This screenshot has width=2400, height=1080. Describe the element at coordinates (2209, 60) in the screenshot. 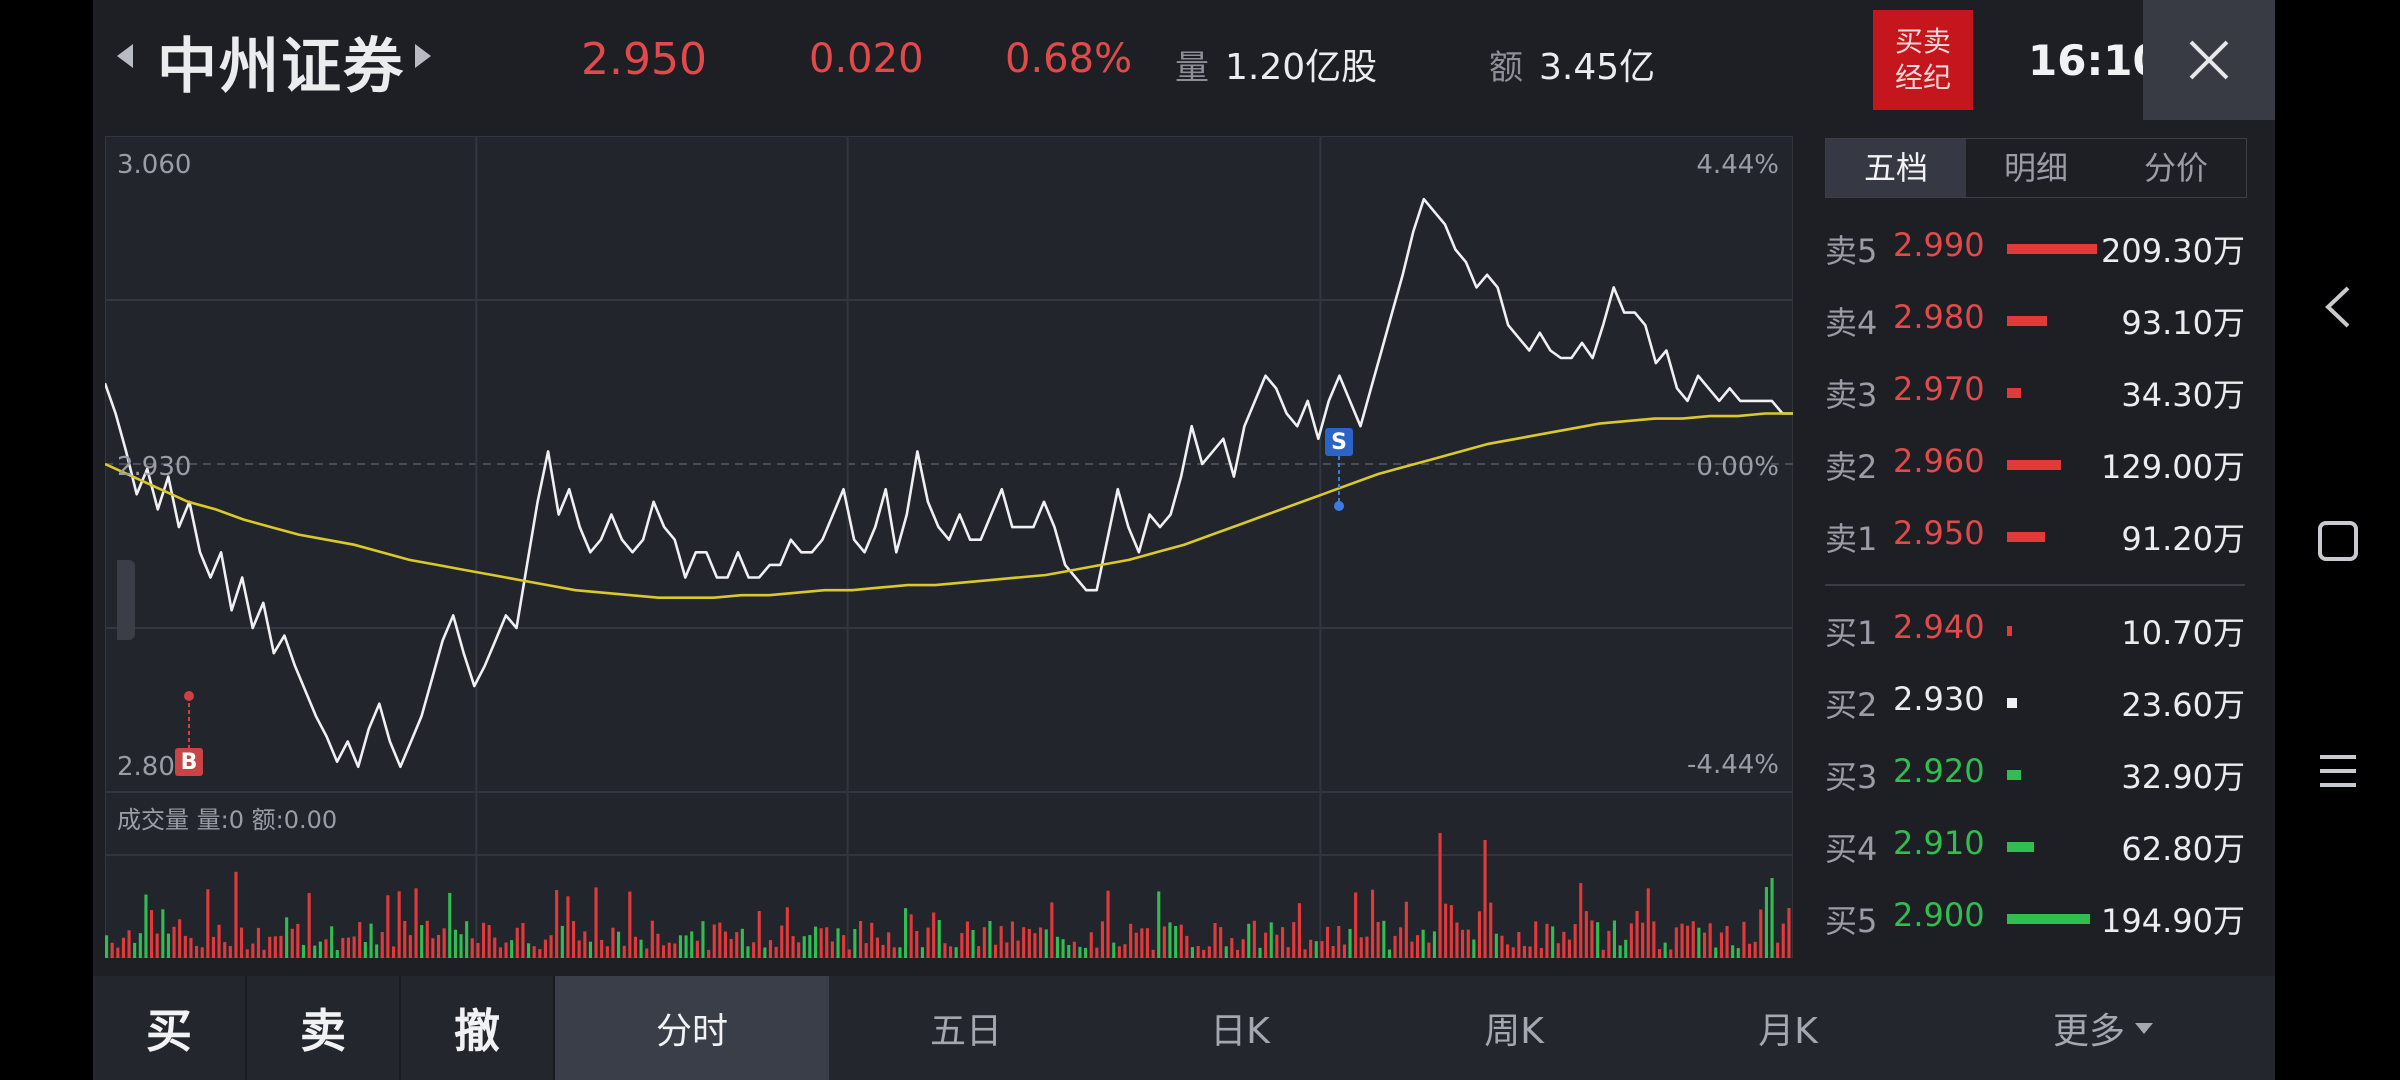

I see `close-button` at that location.